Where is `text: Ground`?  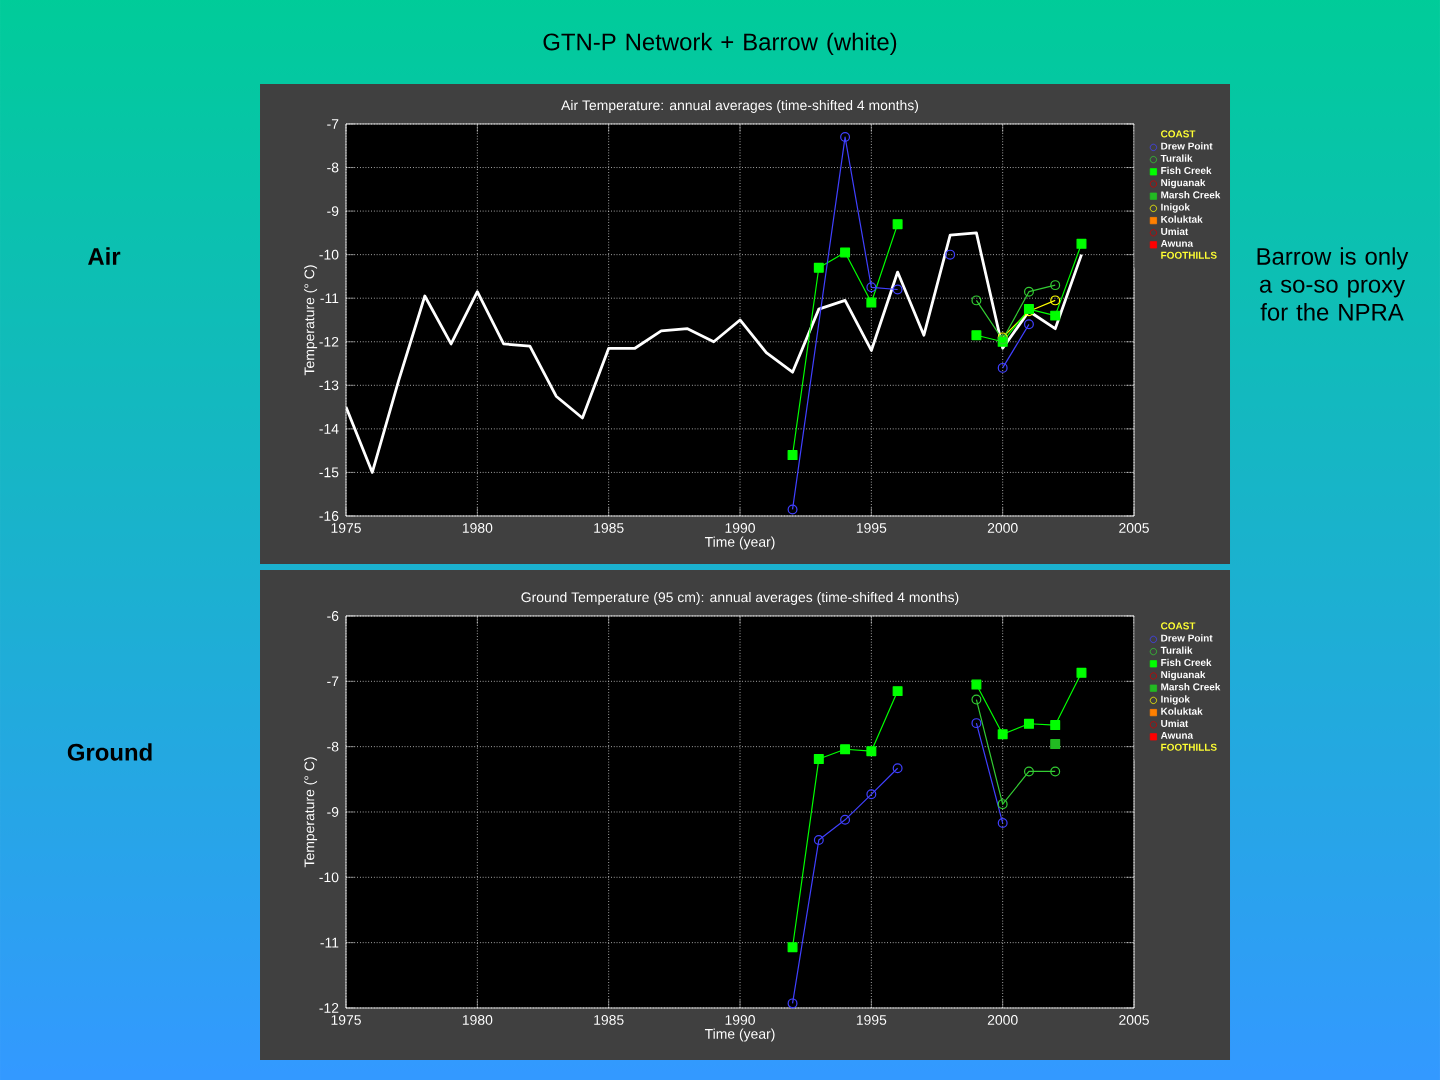
text: Ground is located at coordinates (109, 752).